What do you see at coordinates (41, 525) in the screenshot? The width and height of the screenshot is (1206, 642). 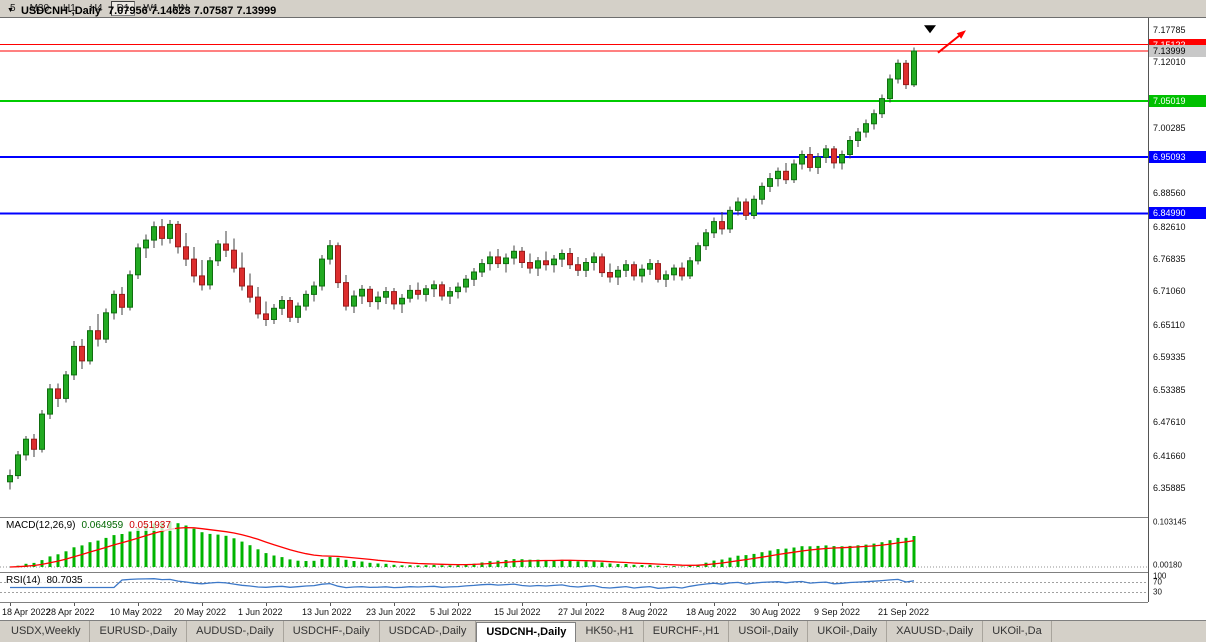 I see `macd-name: MACD(12,26,9)` at bounding box center [41, 525].